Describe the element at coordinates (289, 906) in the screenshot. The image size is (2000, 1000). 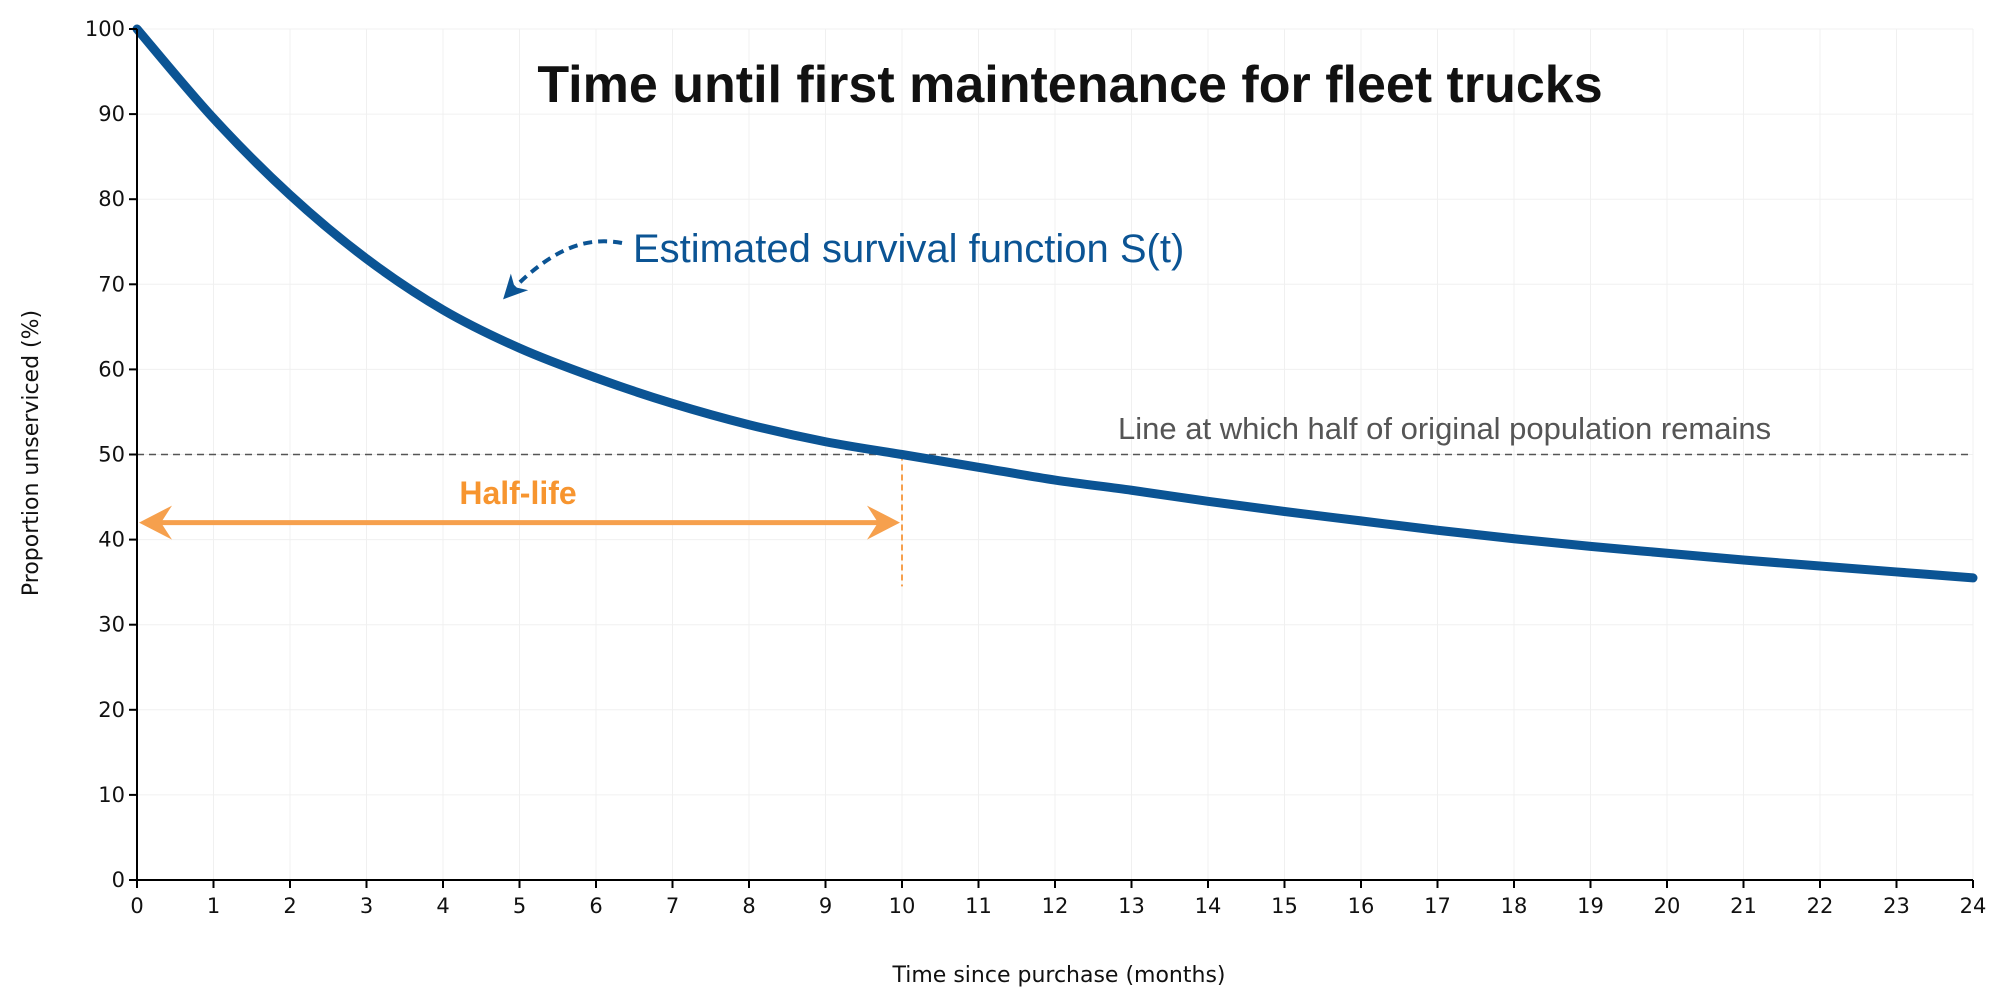
I see `x-tick-label: 2` at that location.